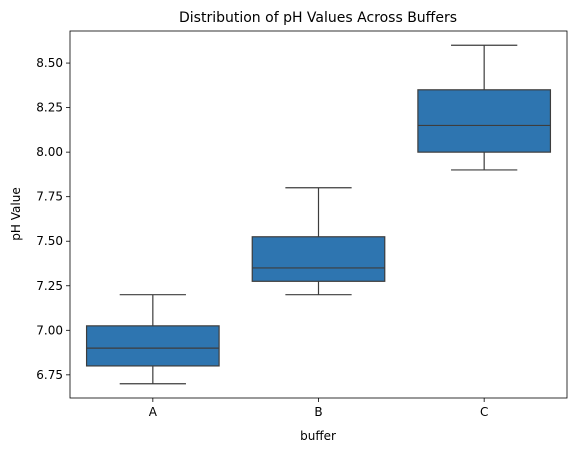  What do you see at coordinates (49, 152) in the screenshot?
I see `y-tick-label: 8.00` at bounding box center [49, 152].